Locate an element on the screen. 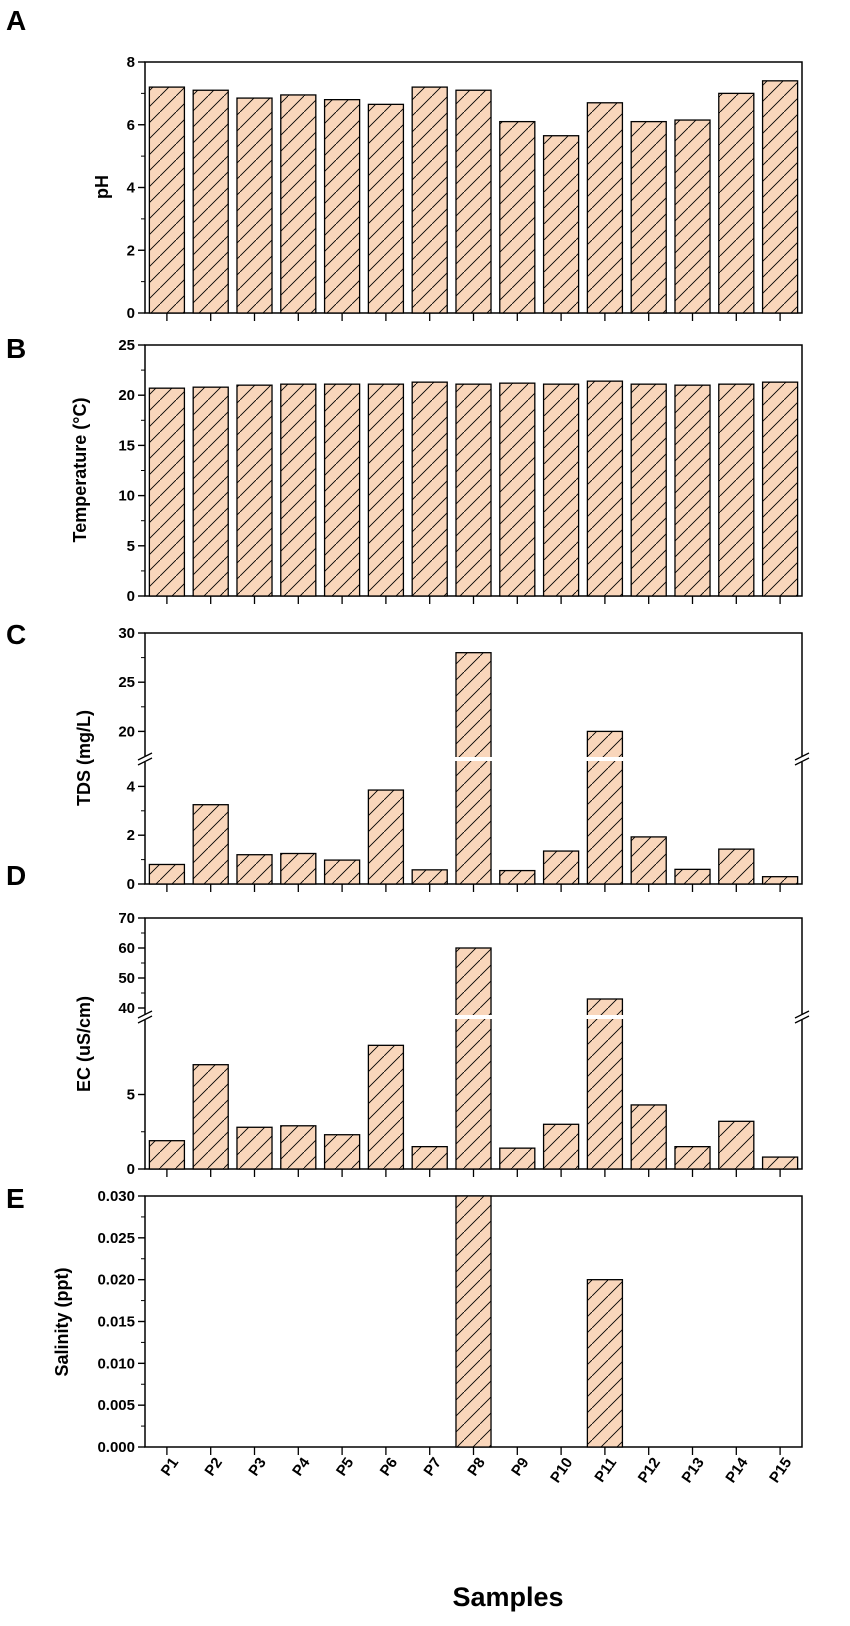 The image size is (850, 1626). panel-d-bar-hatch-p10 is located at coordinates (561, 1146).